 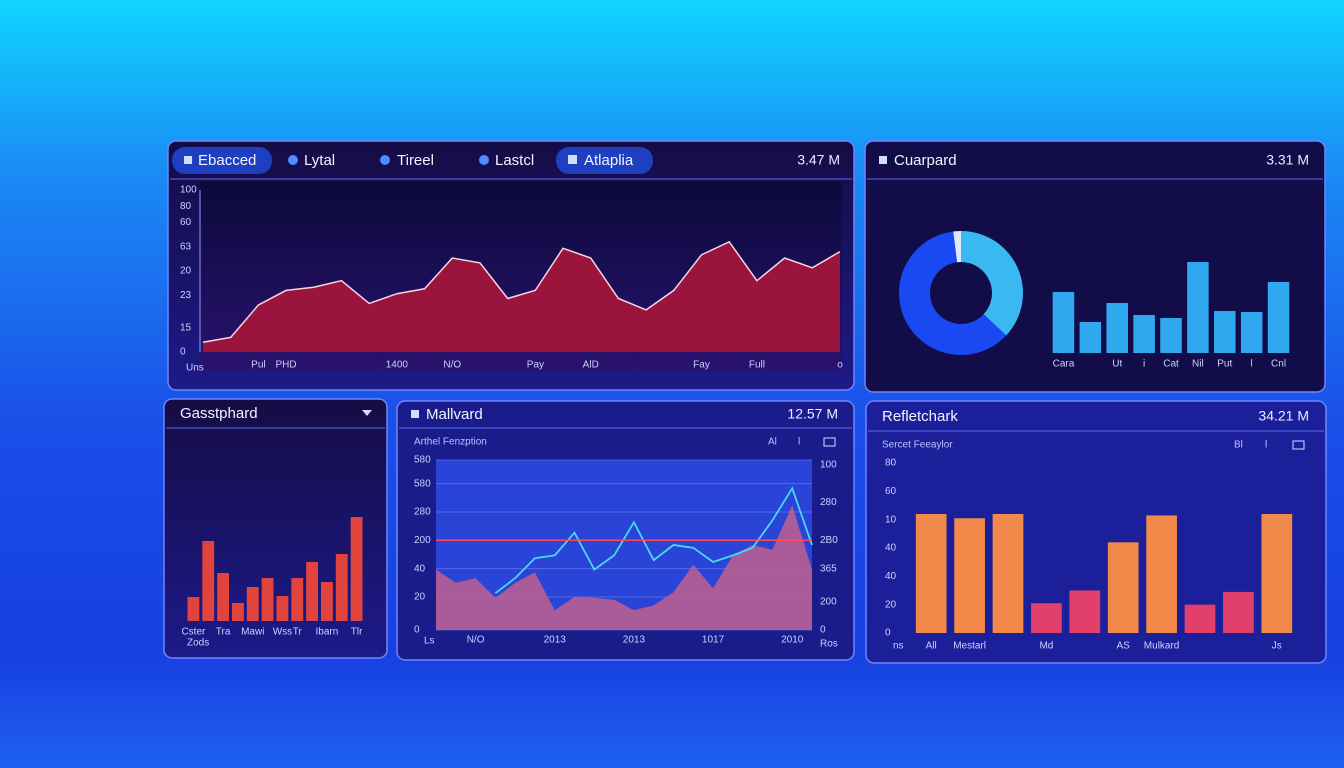 What do you see at coordinates (327, 632) in the screenshot?
I see `x-tick-label: Ibarn` at bounding box center [327, 632].